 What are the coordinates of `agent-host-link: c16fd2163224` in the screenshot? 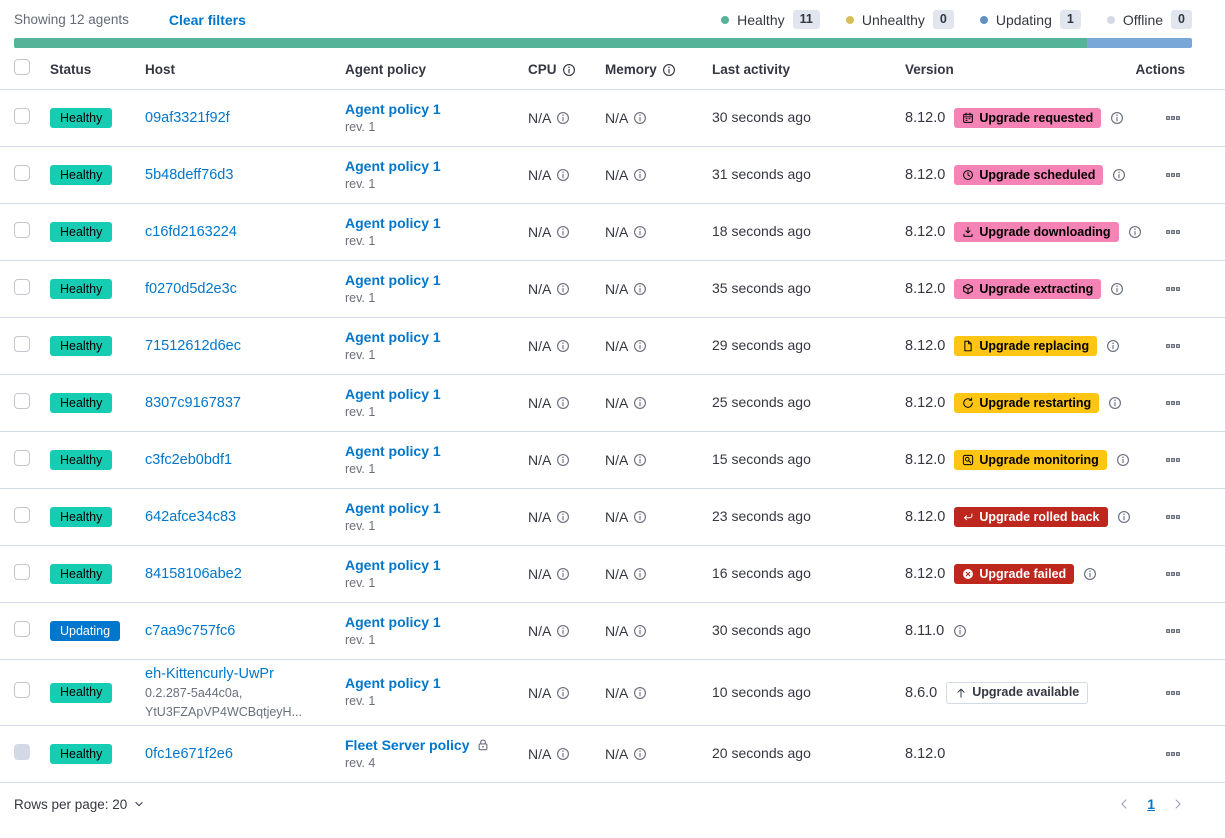 It's located at (191, 232).